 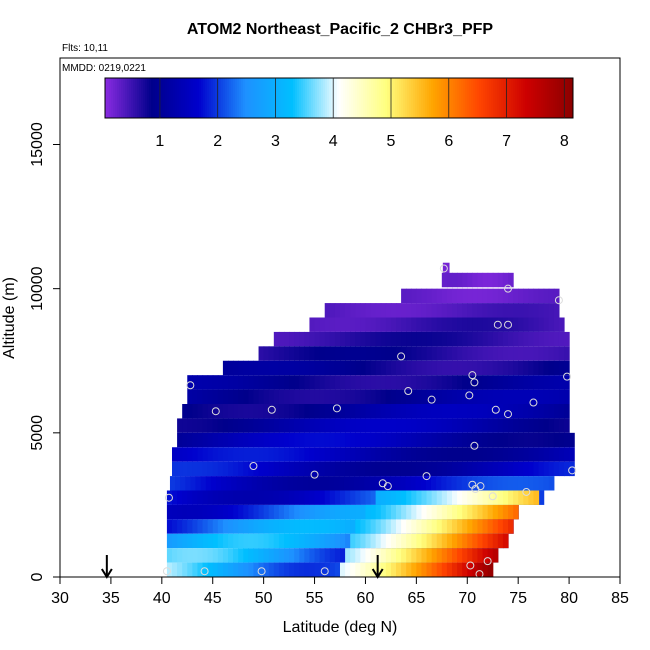 I want to click on y-tick-label: 10000, so click(x=37, y=288).